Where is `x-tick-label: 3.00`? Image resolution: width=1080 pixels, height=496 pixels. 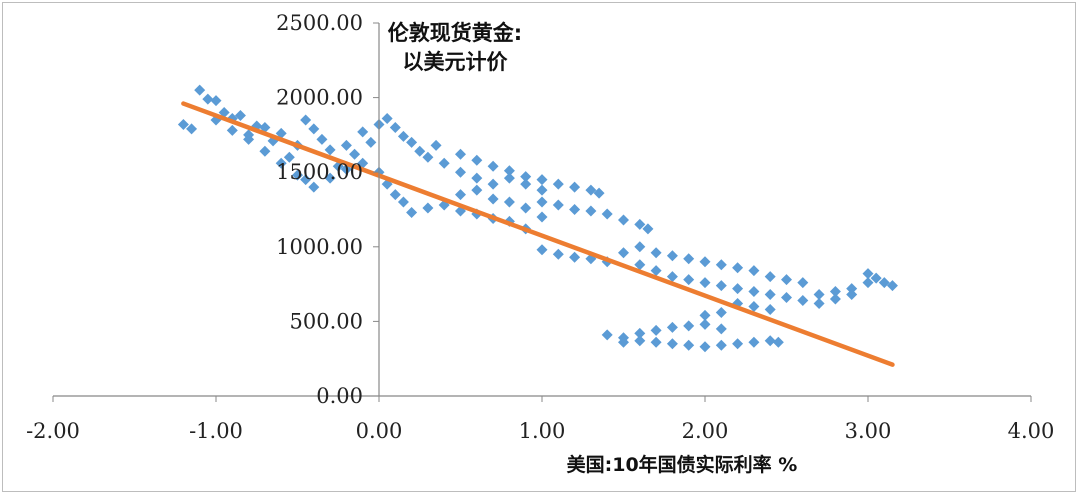
x-tick-label: 3.00 is located at coordinates (868, 431).